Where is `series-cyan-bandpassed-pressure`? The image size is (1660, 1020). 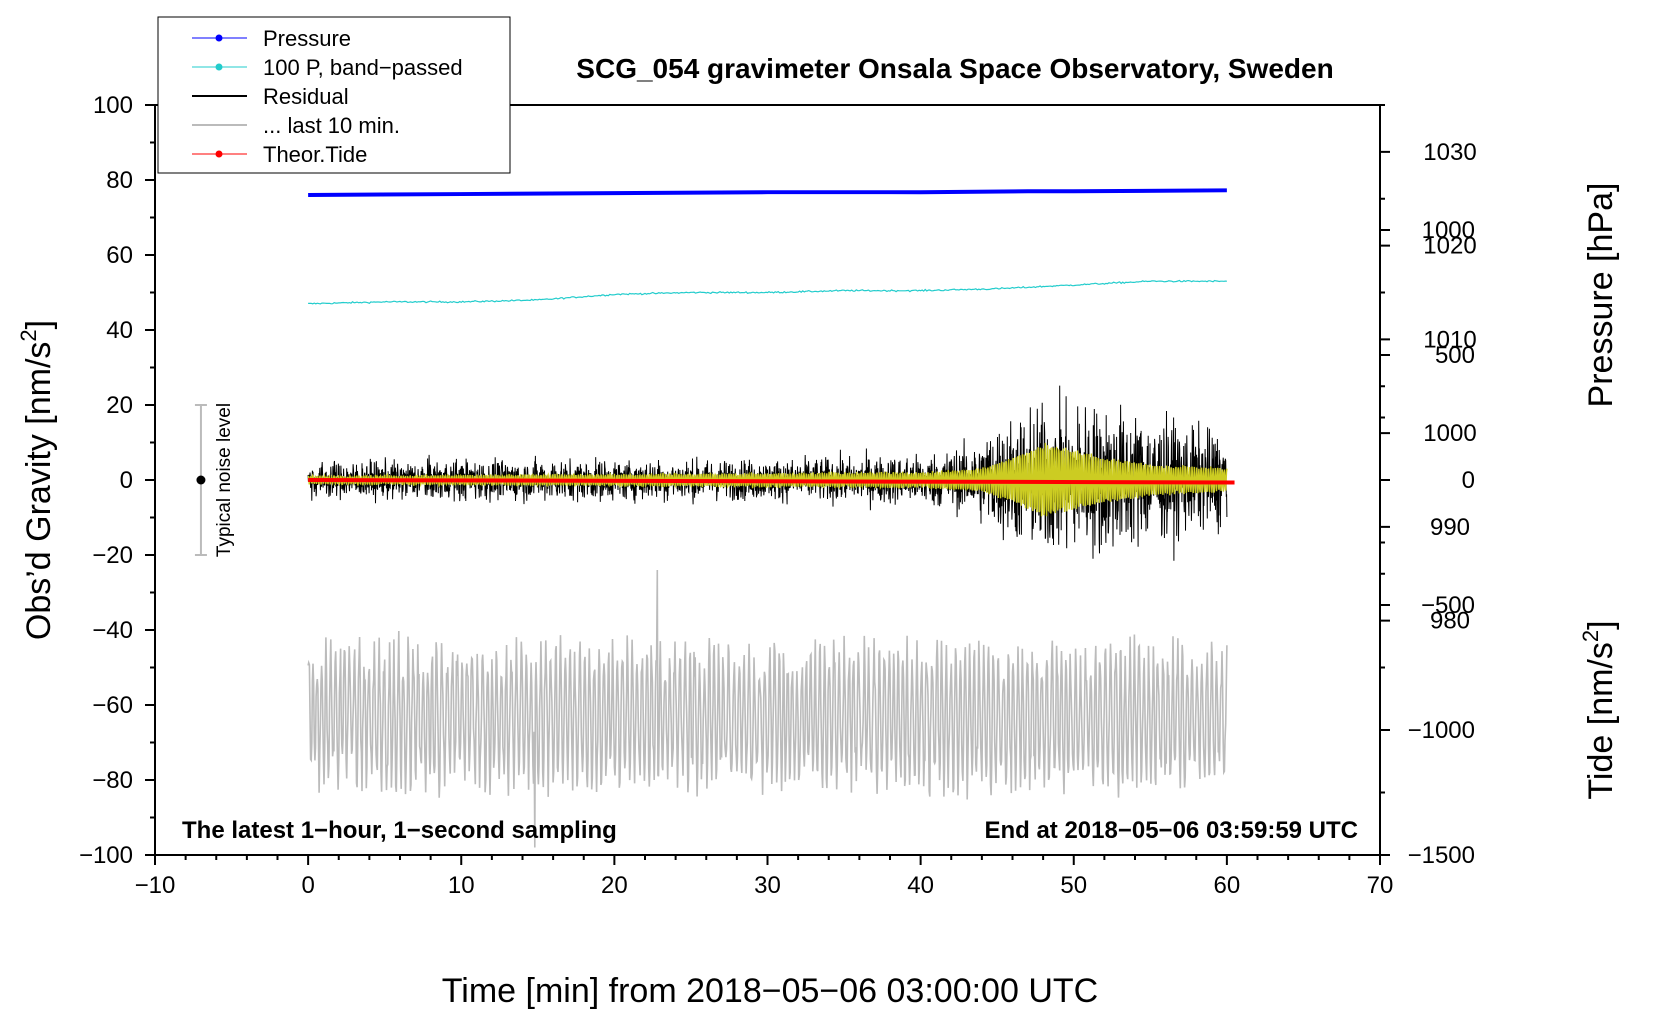
series-cyan-bandpassed-pressure is located at coordinates (767, 292).